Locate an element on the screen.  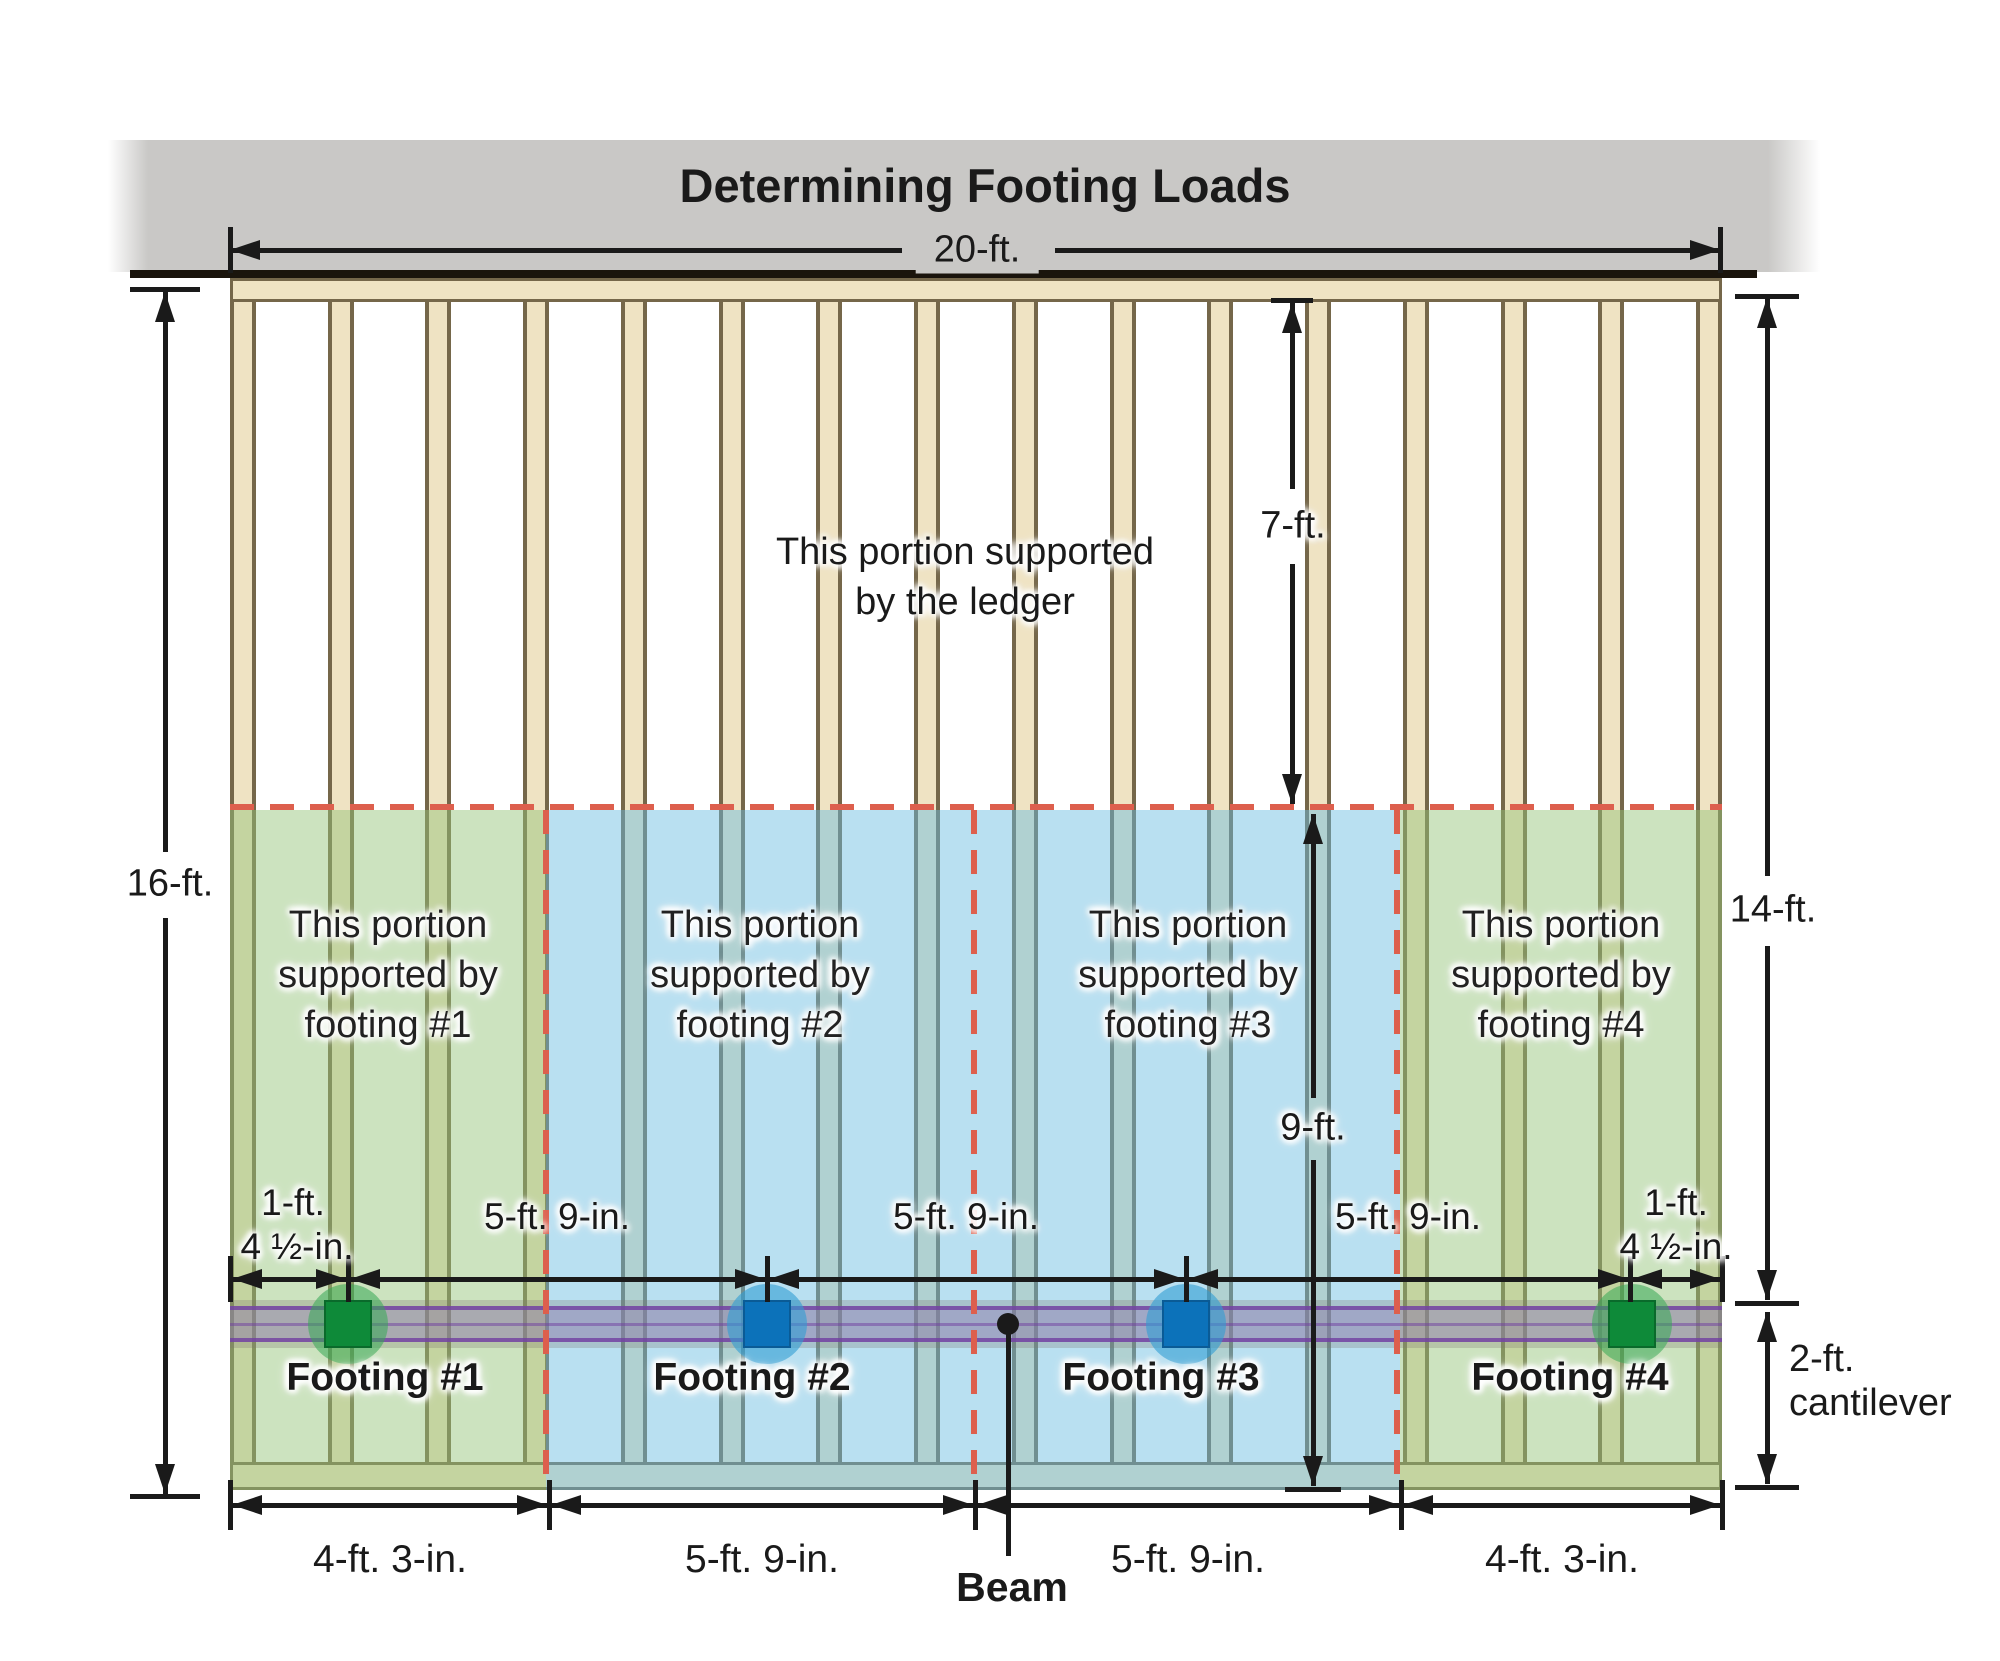
beam-label: Beam is located at coordinates (1012, 1587).